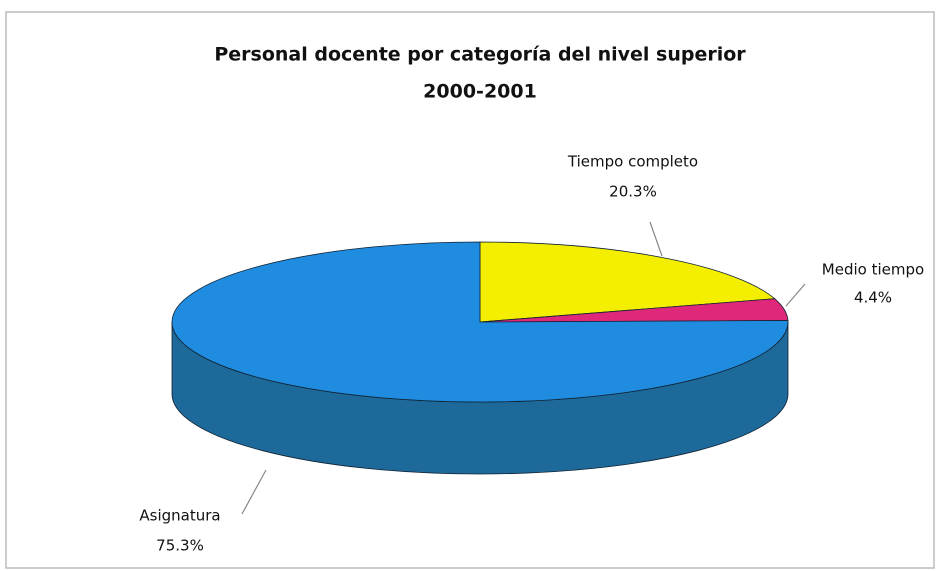 The width and height of the screenshot is (937, 571). What do you see at coordinates (873, 298) in the screenshot?
I see `value-label: 4.4%` at bounding box center [873, 298].